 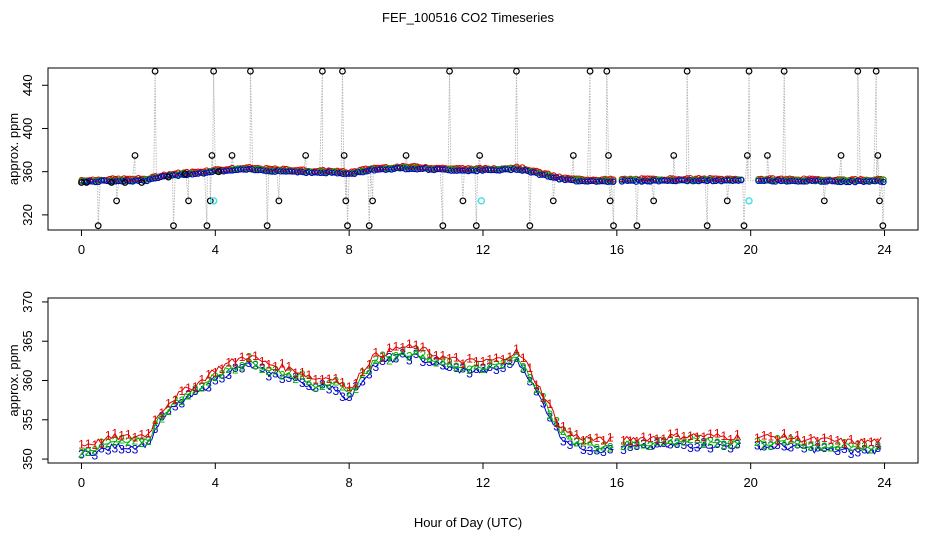 What do you see at coordinates (349, 249) in the screenshot?
I see `top-x-tick-label: 8` at bounding box center [349, 249].